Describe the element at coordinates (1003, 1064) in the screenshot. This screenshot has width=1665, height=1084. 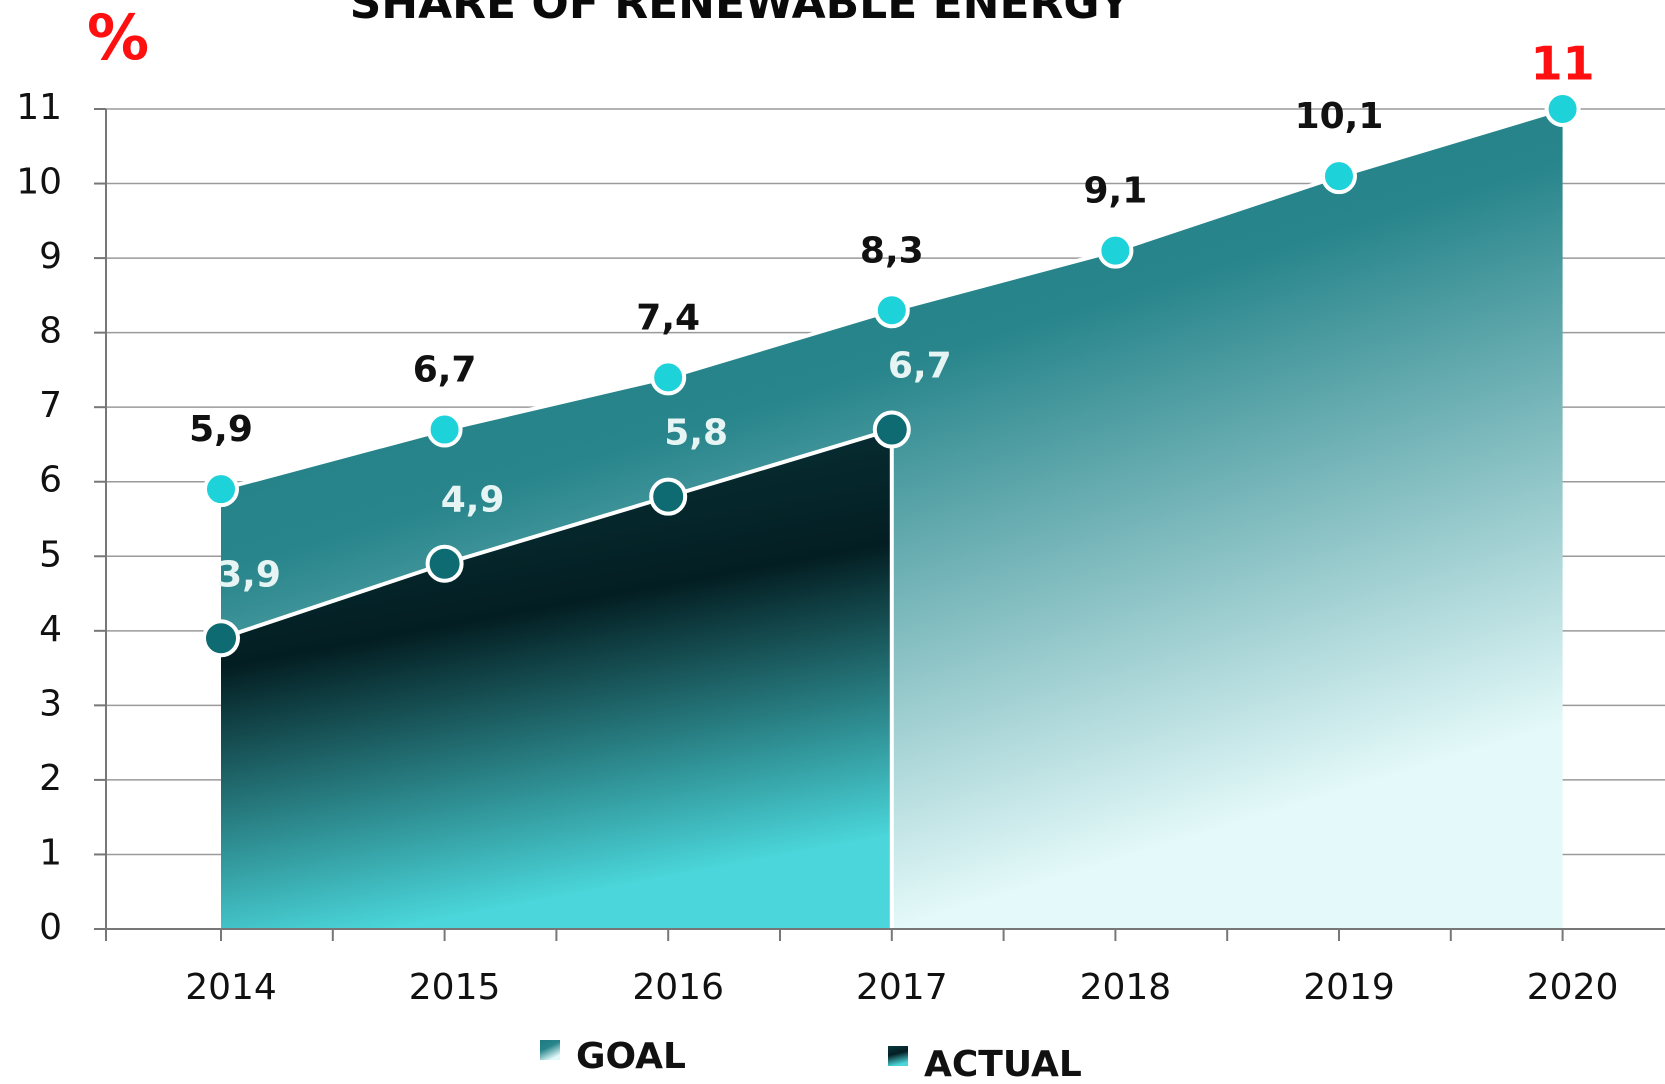
I see `legend-label: ACTUAL` at that location.